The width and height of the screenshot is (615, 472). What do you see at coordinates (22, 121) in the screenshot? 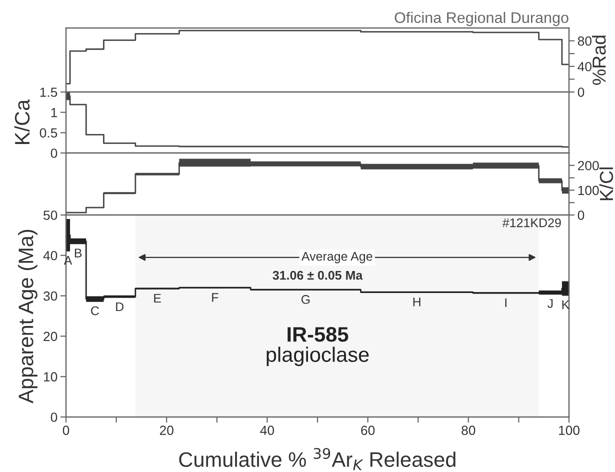
I see `y-axis-title: K/Ca` at bounding box center [22, 121].